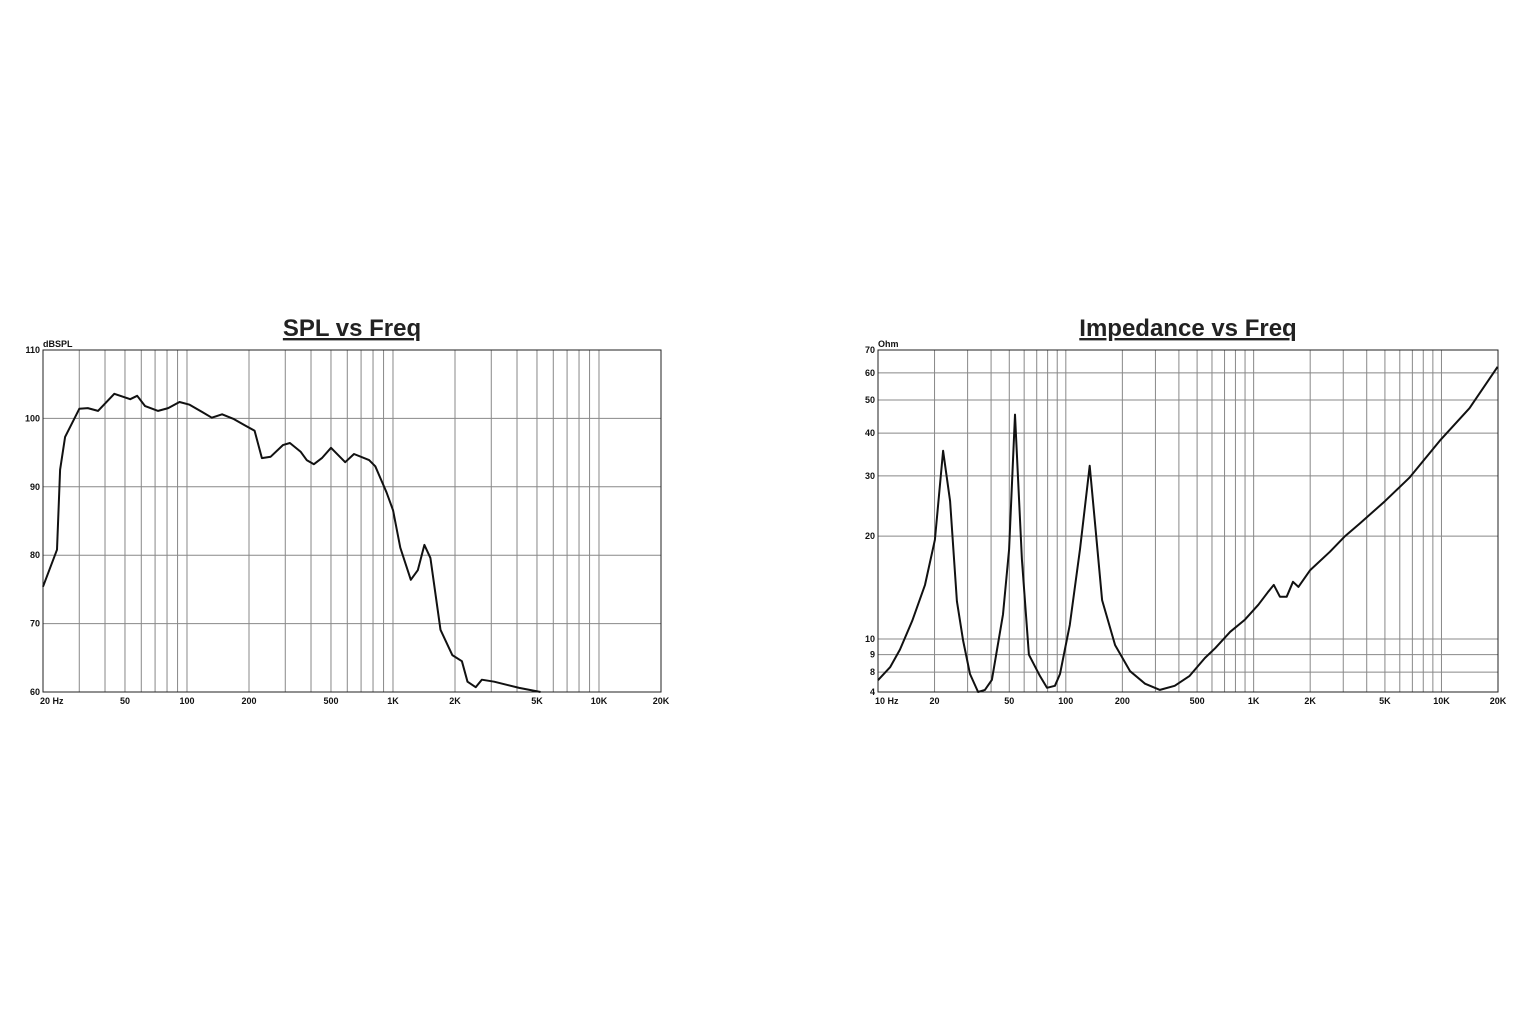 This screenshot has width=1536, height=1029. I want to click on y-axis-label: Ohm, so click(888, 344).